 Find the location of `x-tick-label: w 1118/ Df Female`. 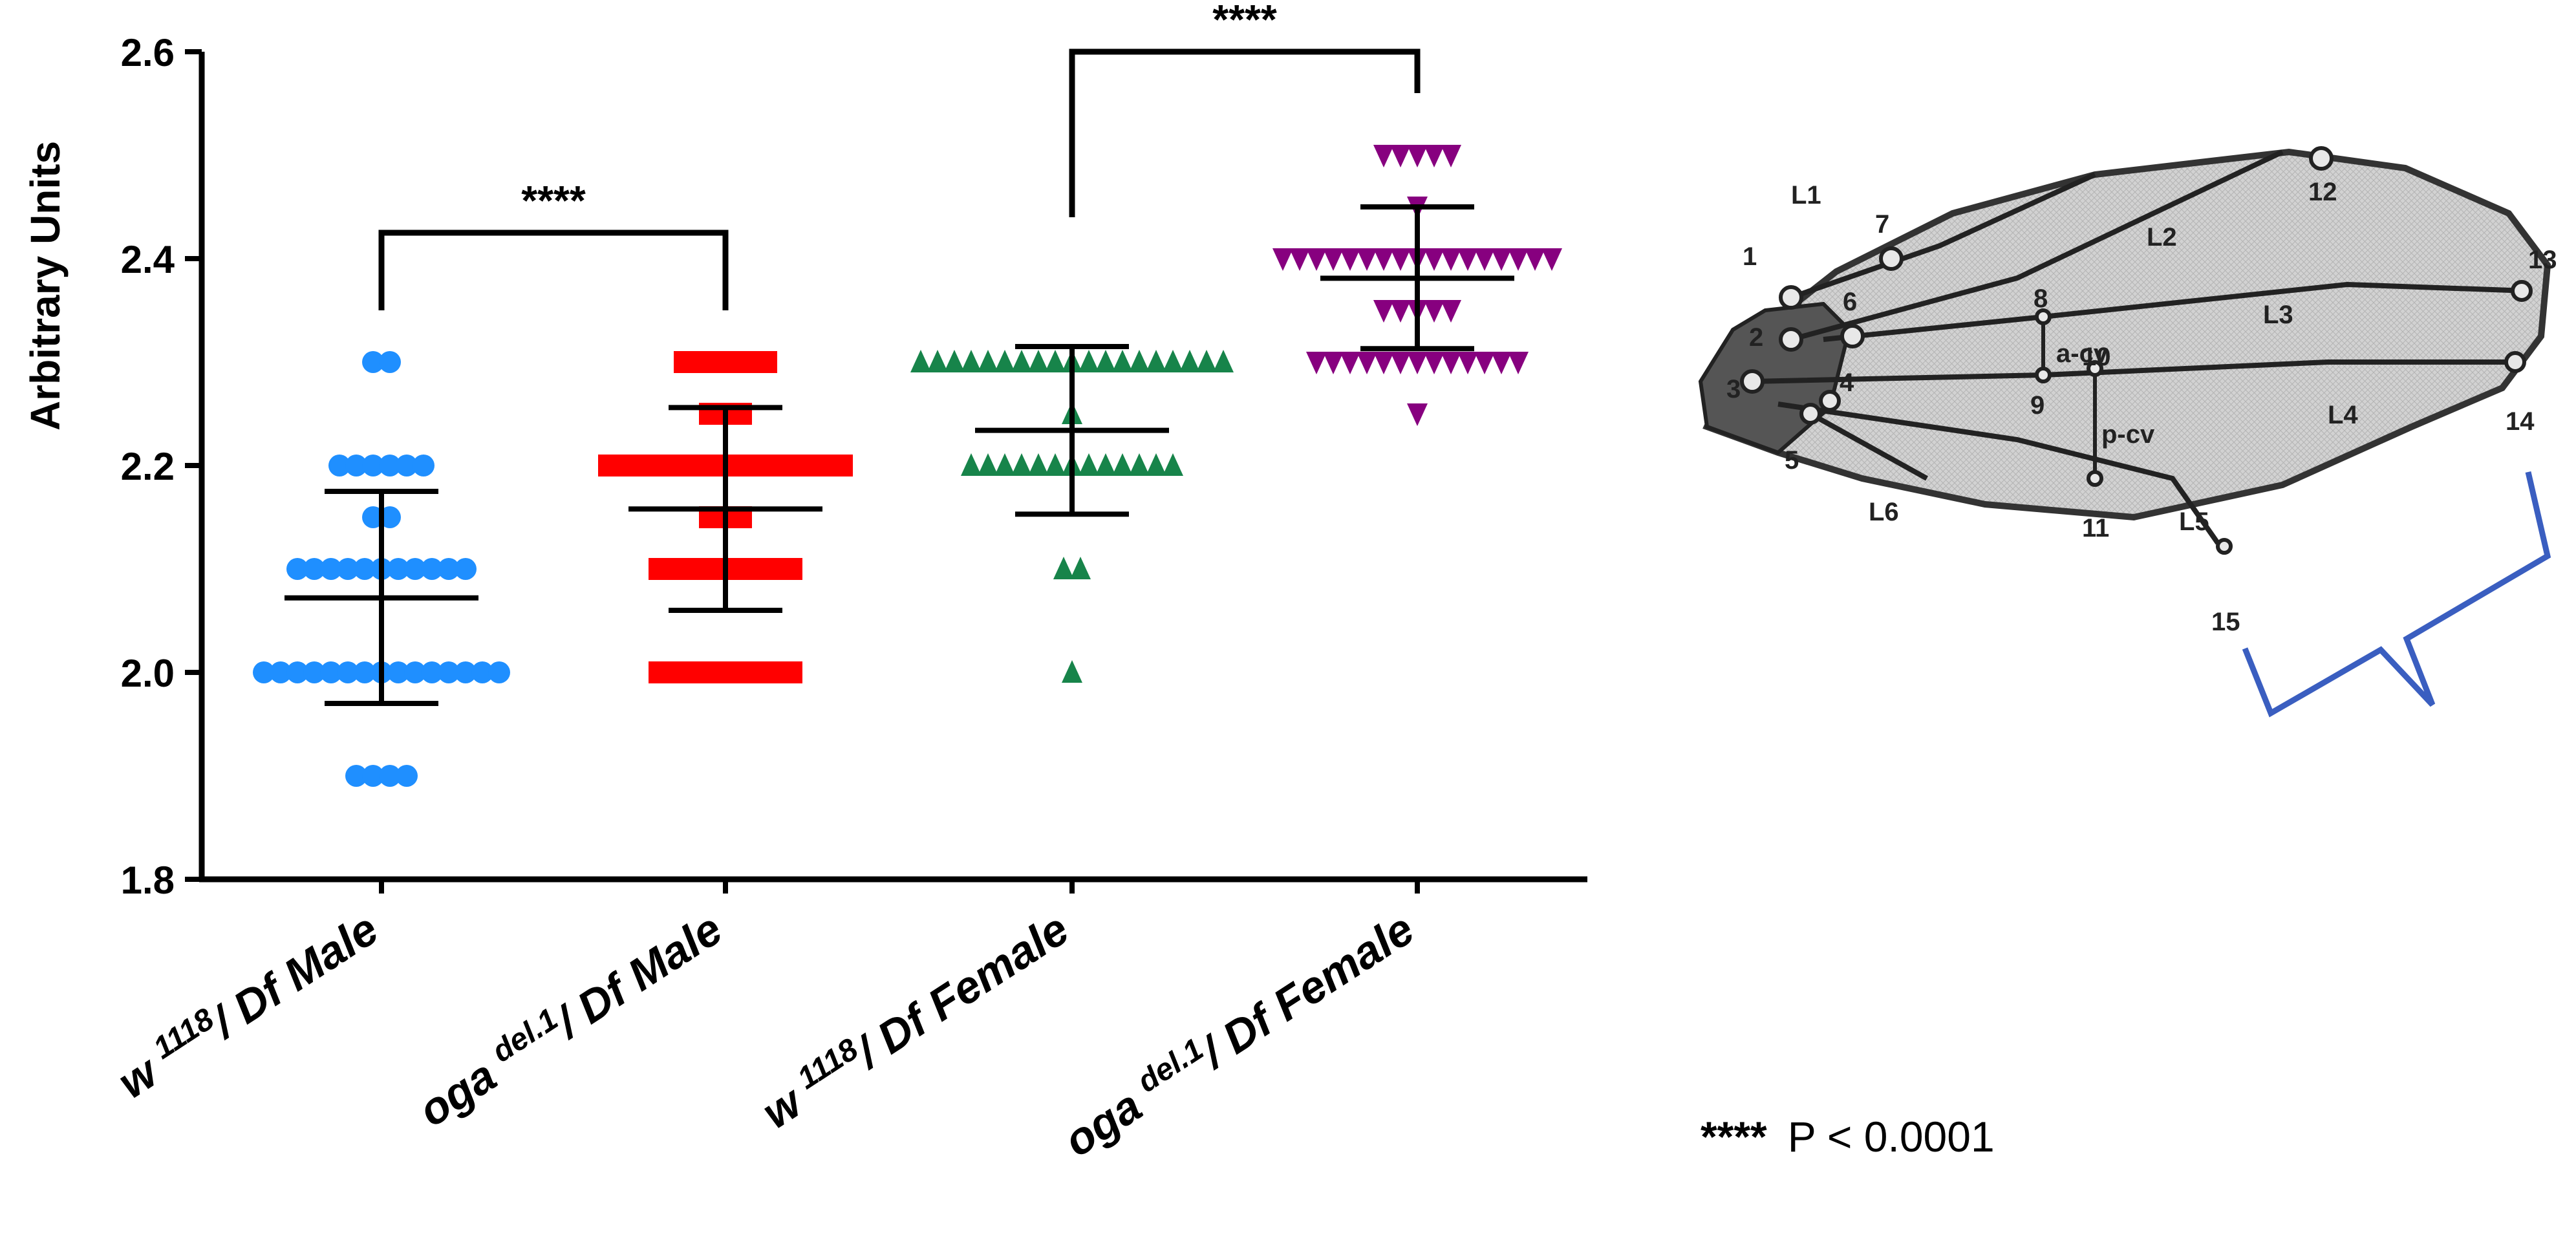

x-tick-label: w 1118/ Df Female is located at coordinates (914, 1020).